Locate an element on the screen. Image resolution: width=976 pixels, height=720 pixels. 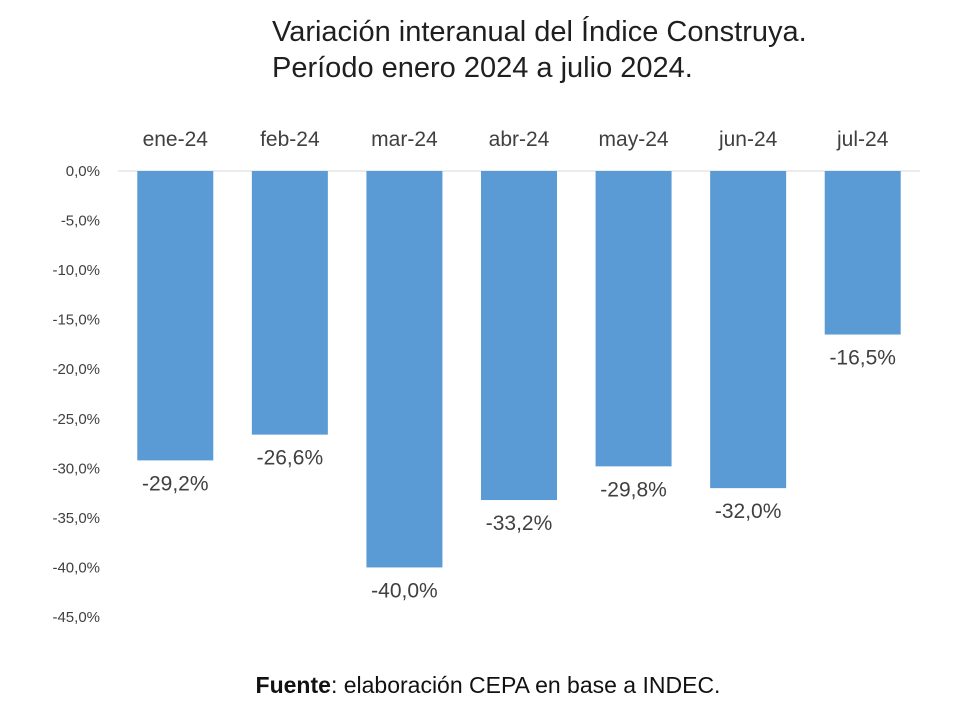
data-label: -33,2% is located at coordinates (519, 523).